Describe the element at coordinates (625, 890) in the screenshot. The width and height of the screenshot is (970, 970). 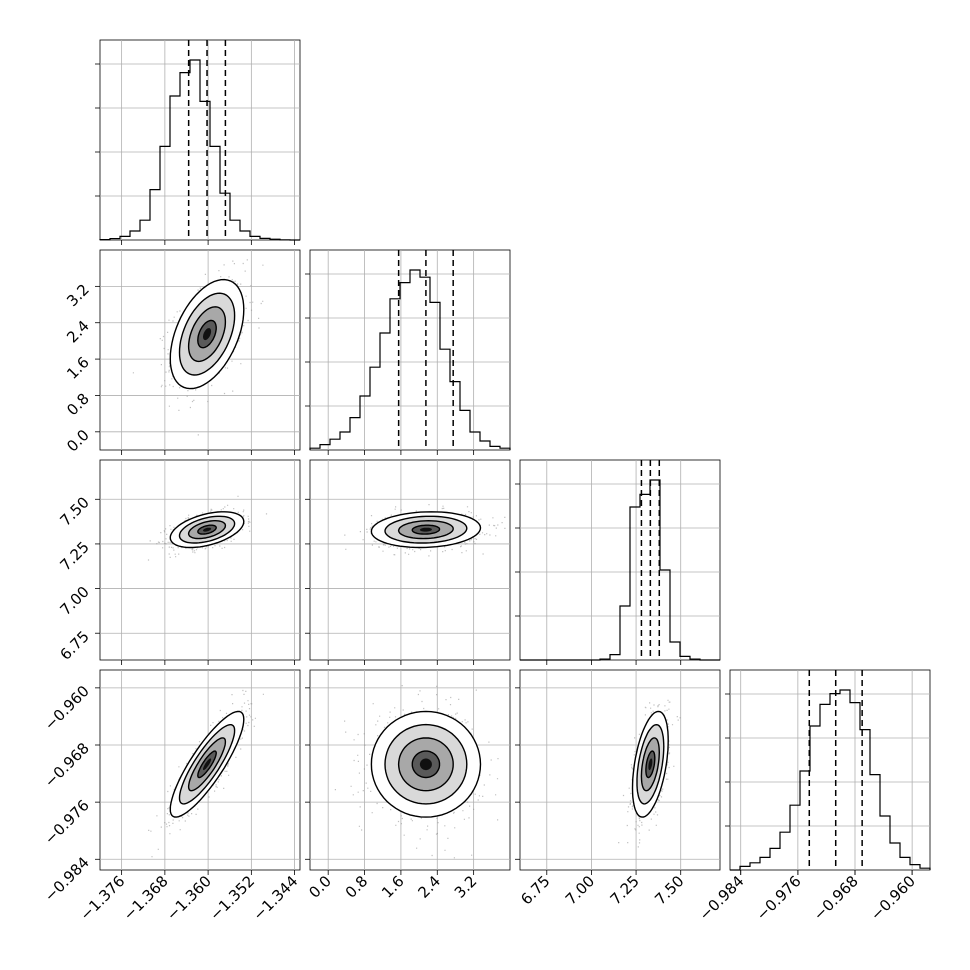
I see `xtick-label-2-2: 7.25` at that location.